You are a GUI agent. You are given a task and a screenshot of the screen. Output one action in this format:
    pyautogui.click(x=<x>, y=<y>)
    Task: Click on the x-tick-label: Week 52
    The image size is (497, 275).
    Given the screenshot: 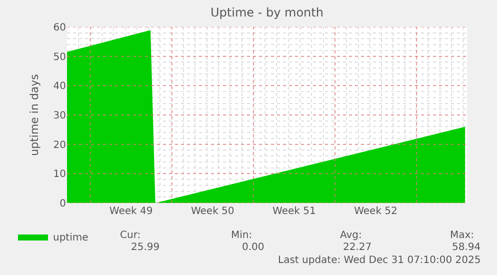 What is the action you would take?
    pyautogui.click(x=376, y=211)
    